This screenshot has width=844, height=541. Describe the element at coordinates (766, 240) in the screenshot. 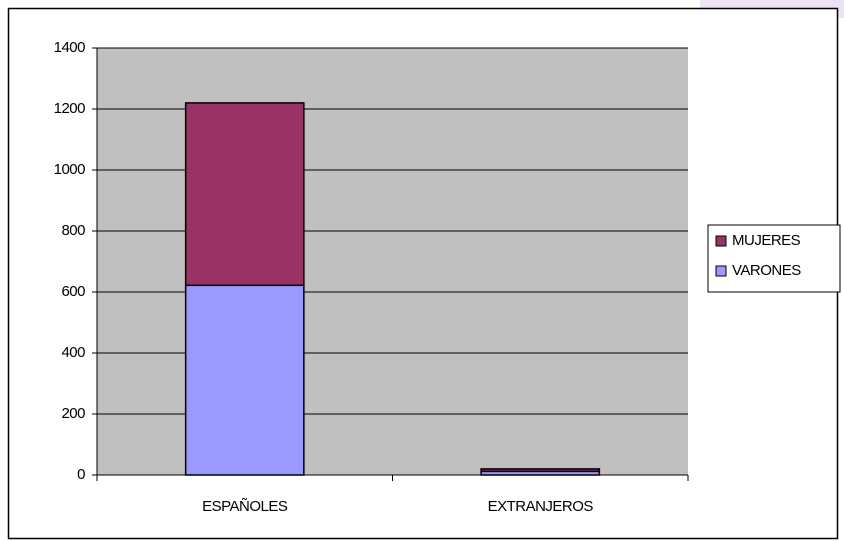

I see `legend-label: MUJERES` at that location.